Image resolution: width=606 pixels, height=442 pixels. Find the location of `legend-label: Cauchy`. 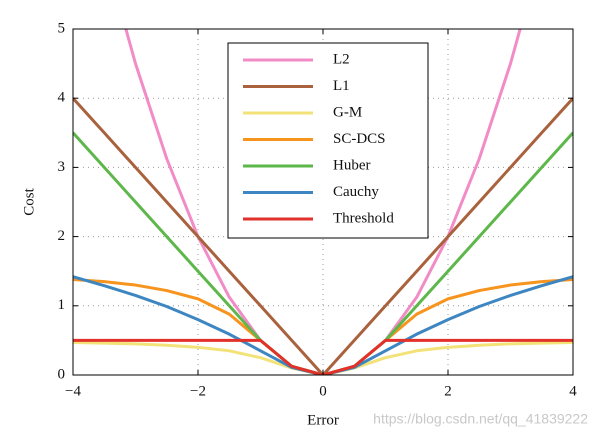

legend-label: Cauchy is located at coordinates (356, 192).